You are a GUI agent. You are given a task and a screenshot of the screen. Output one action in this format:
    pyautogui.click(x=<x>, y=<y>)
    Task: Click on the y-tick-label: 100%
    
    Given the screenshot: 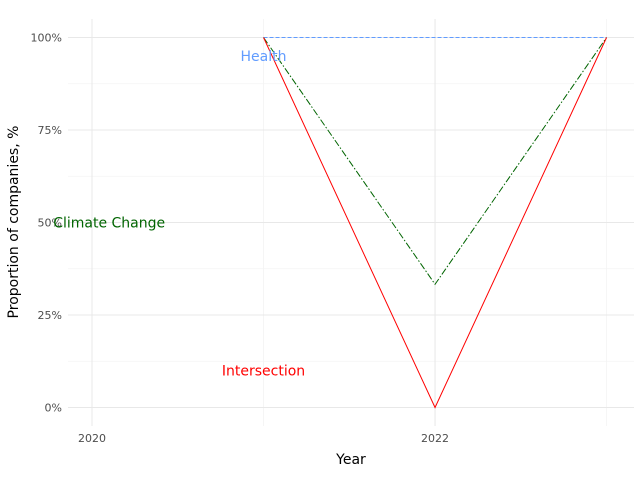 What is the action you would take?
    pyautogui.click(x=46, y=38)
    